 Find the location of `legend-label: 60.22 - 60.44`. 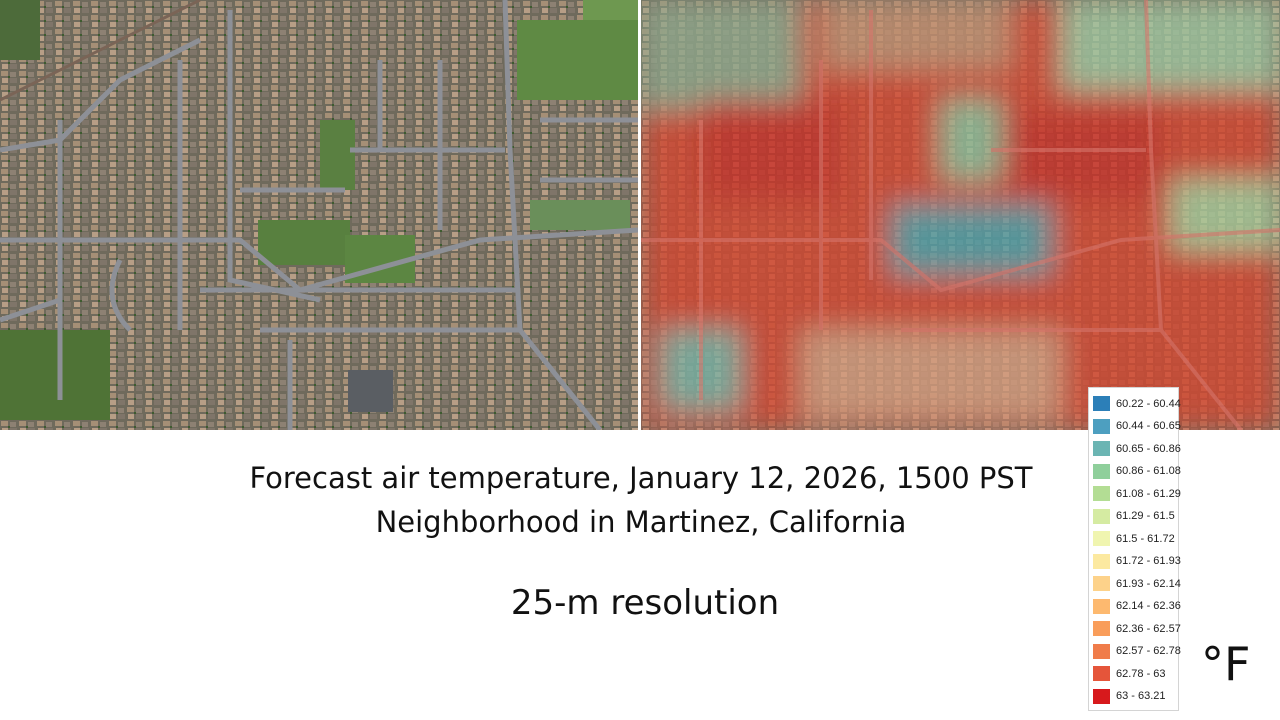

legend-label: 60.22 - 60.44 is located at coordinates (1148, 403).